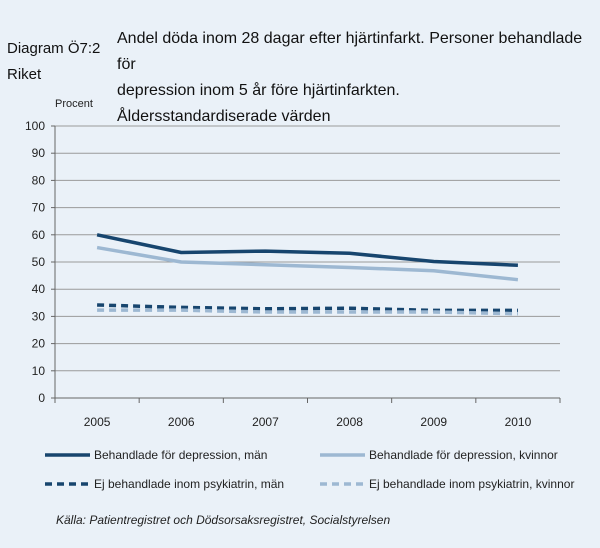 This screenshot has width=600, height=548. I want to click on y-tick-label-30: 30, so click(39, 316).